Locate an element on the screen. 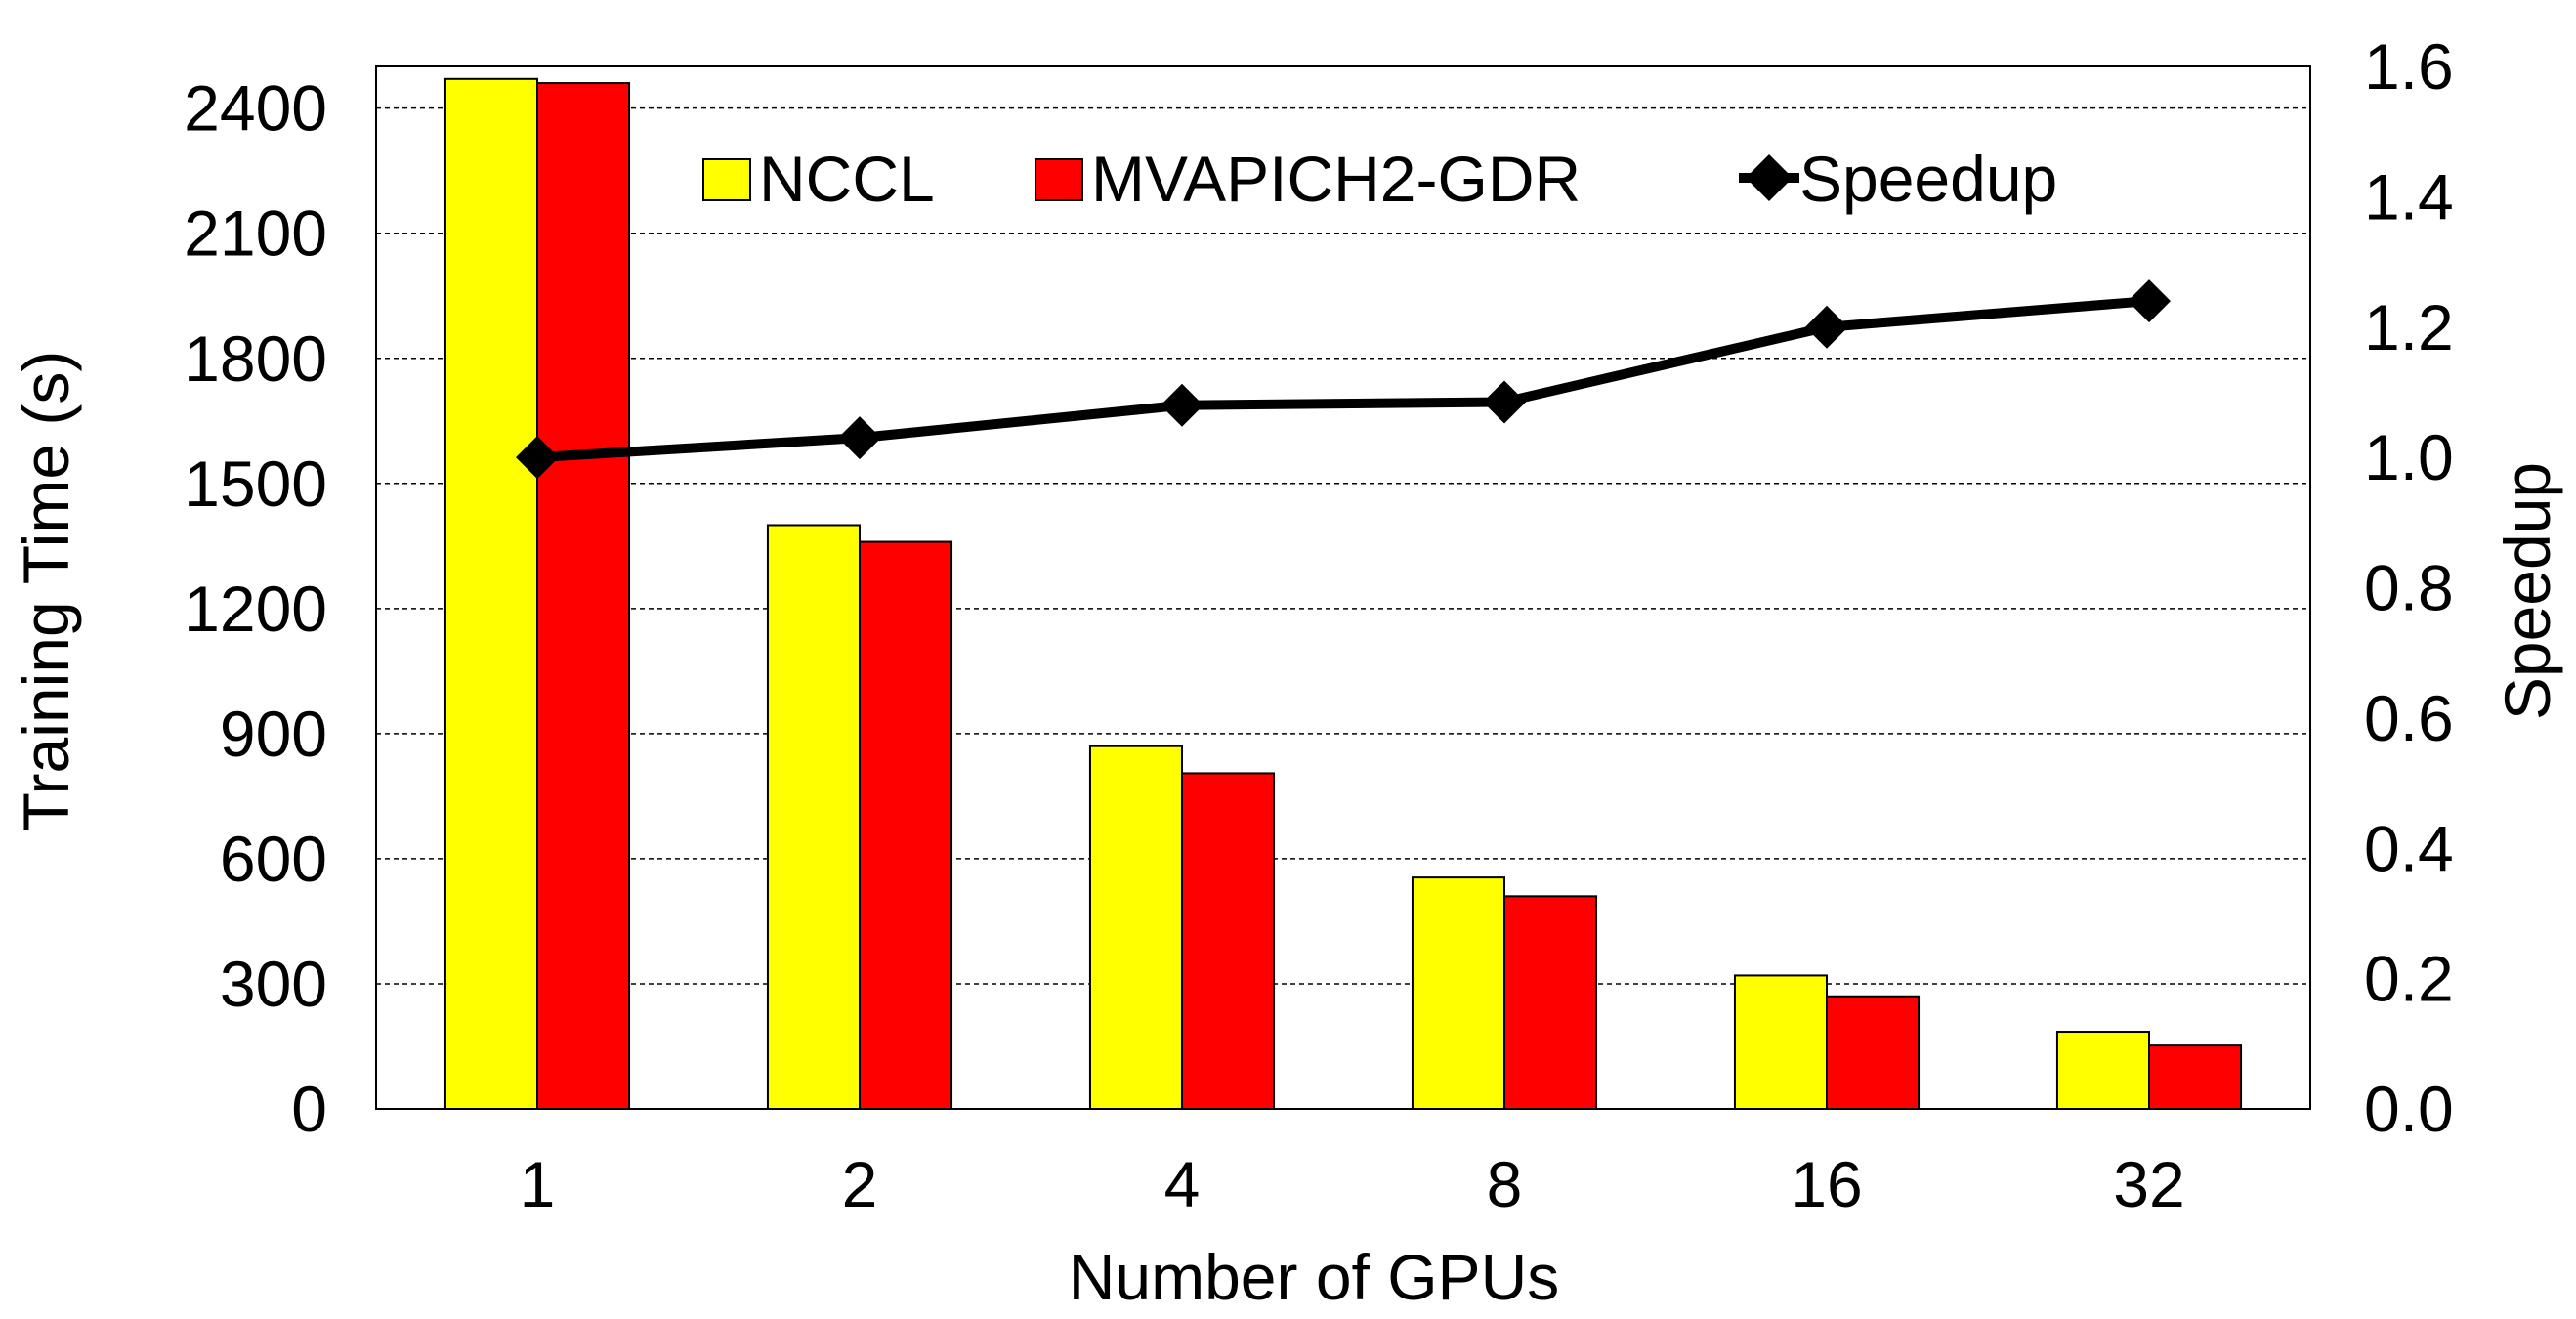  y-tick-label: 1200 is located at coordinates (255, 609).